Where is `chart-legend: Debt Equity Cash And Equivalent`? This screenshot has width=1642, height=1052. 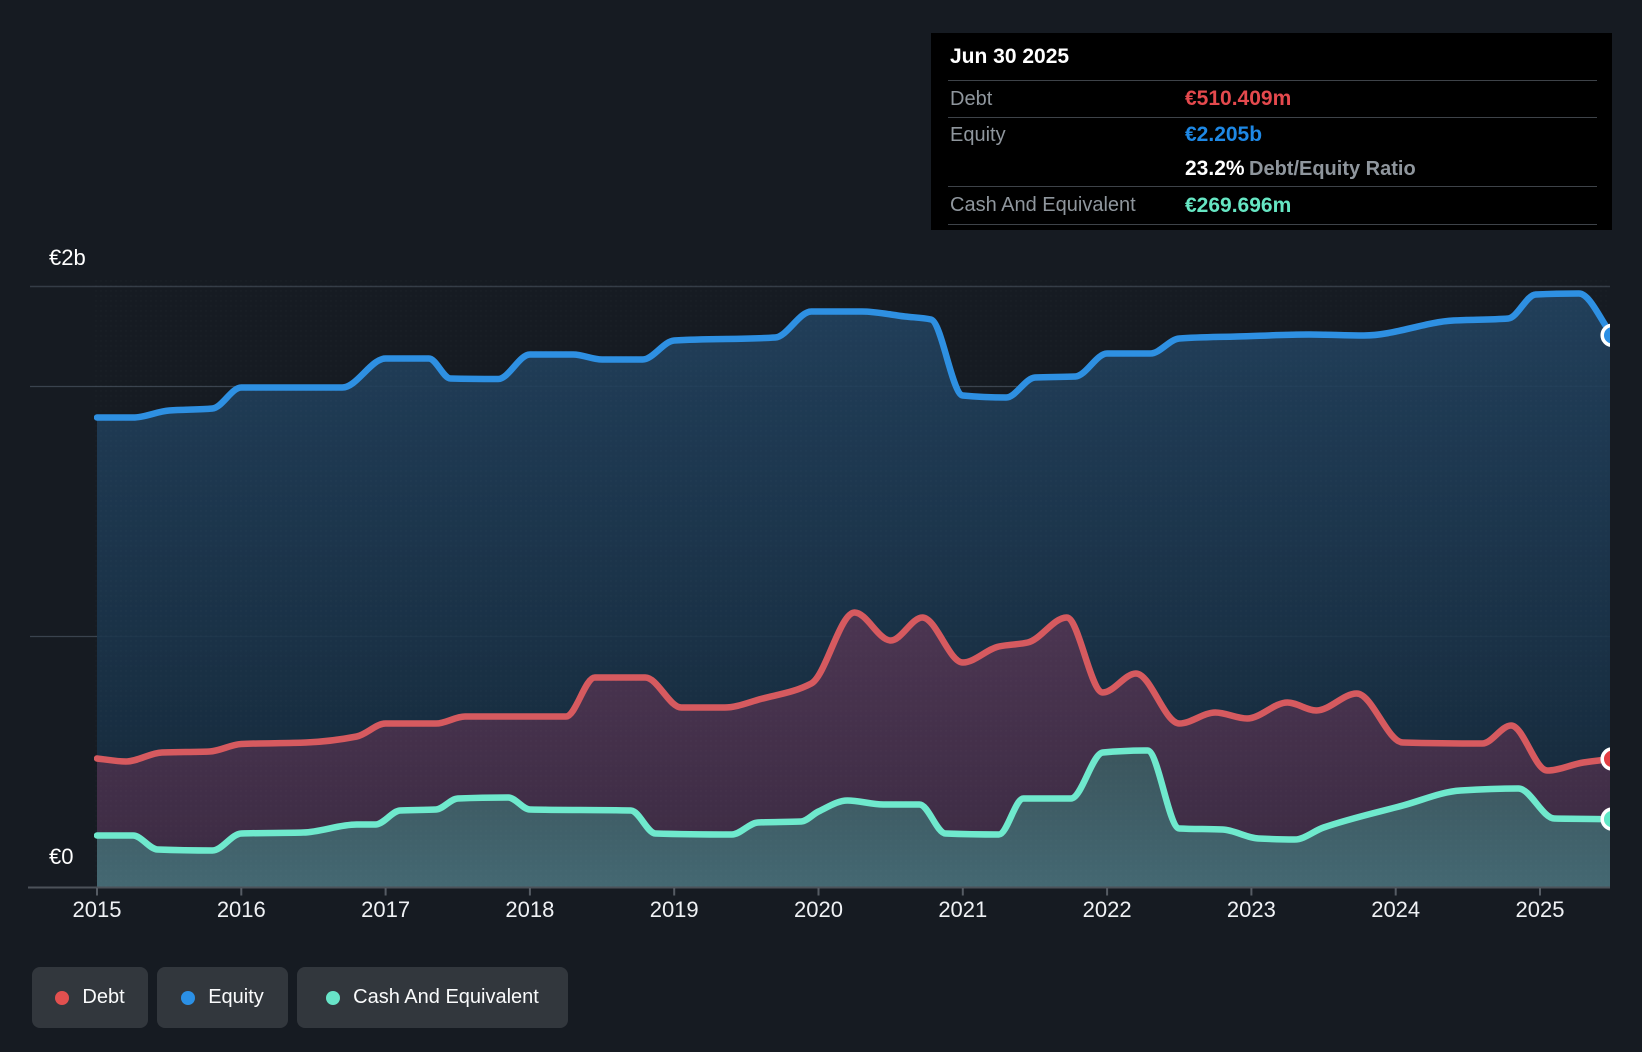 chart-legend: Debt Equity Cash And Equivalent is located at coordinates (300, 997).